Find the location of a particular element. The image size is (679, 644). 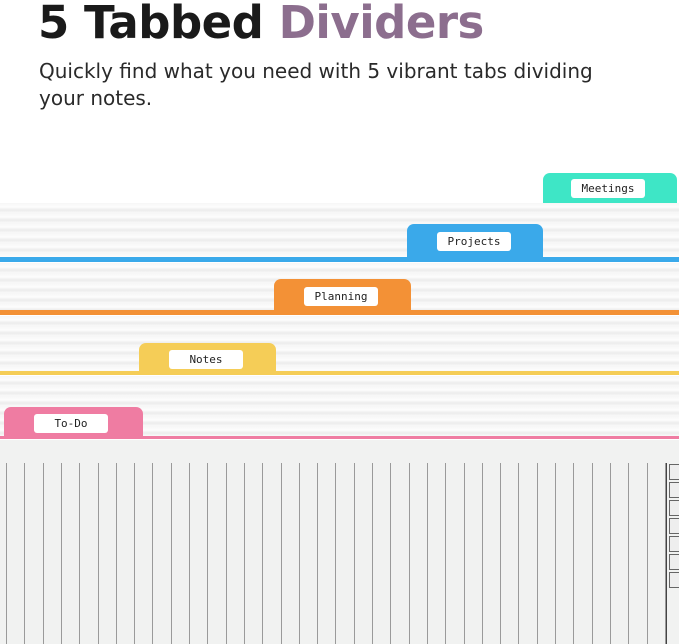

divider-edge-projects is located at coordinates (339, 259).